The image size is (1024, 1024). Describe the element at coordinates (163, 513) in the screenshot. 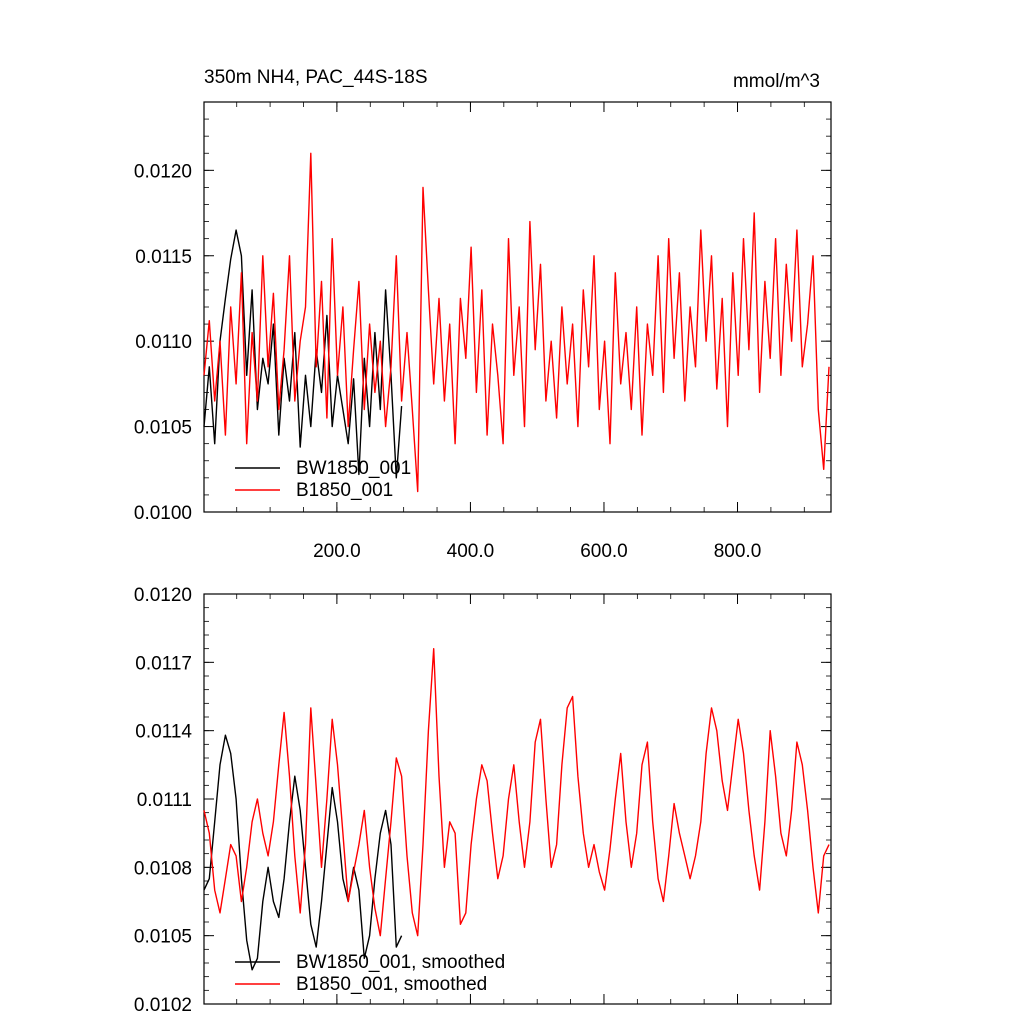

I see `y-tick-label: 0.0100` at that location.